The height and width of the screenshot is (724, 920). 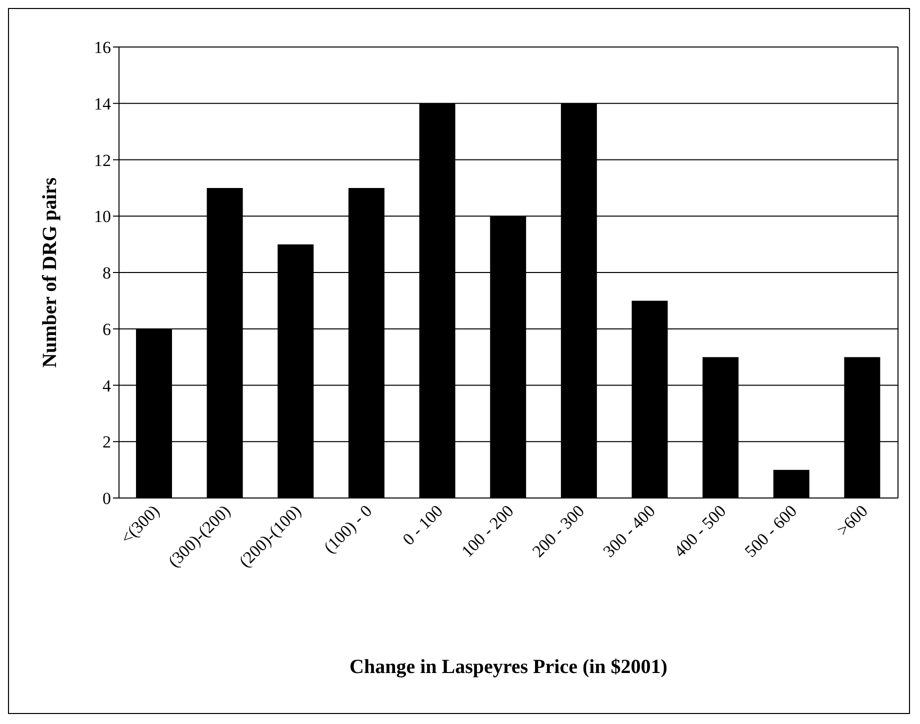 What do you see at coordinates (50, 272) in the screenshot?
I see `y-axis-title: Number of DRG pairs` at bounding box center [50, 272].